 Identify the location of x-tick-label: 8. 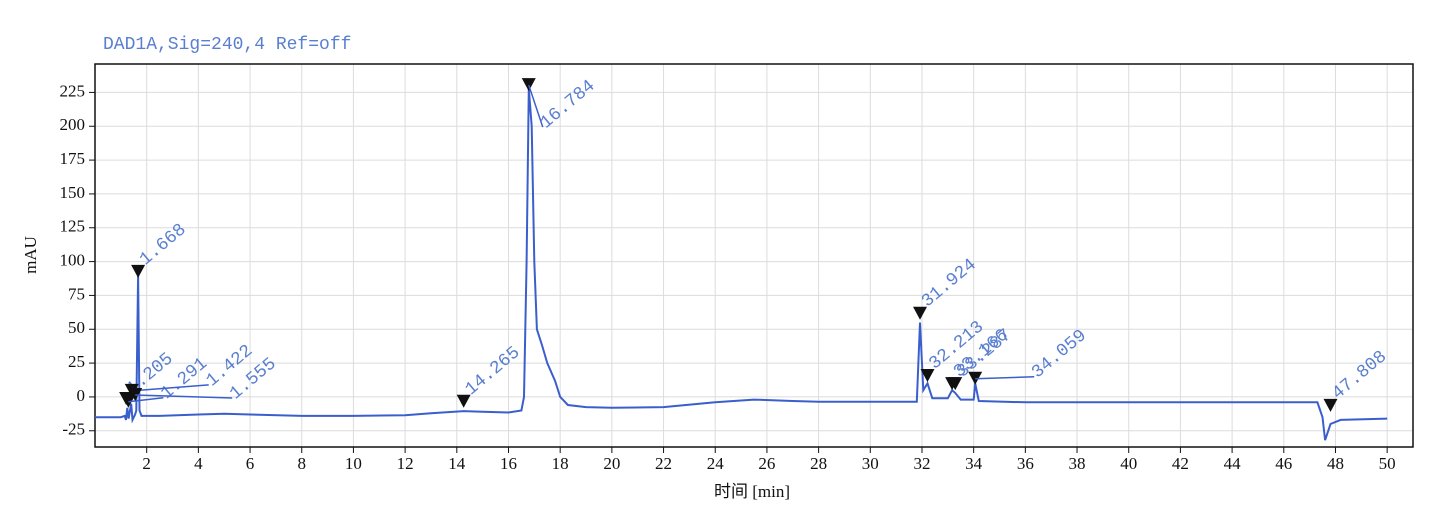
(301, 463).